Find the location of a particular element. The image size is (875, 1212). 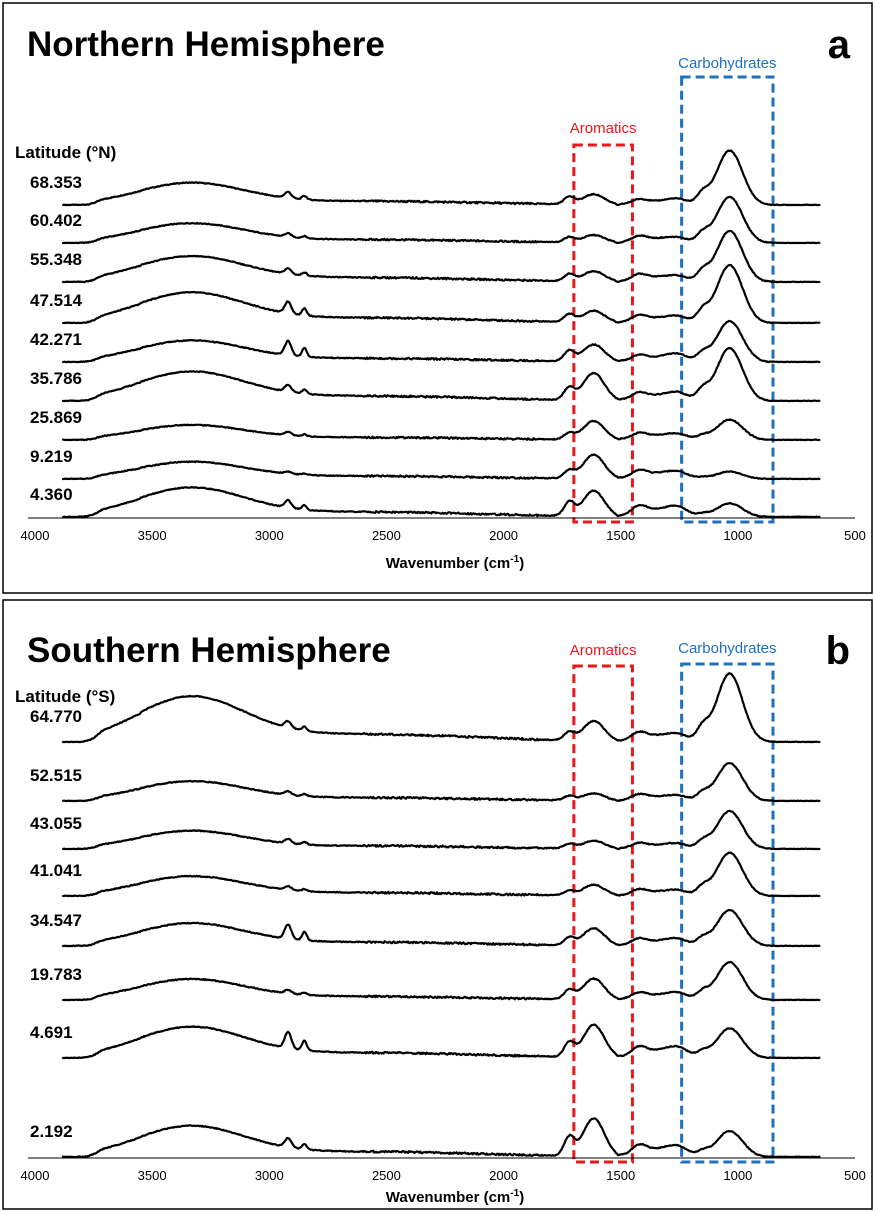

latitude-label: 42.271 is located at coordinates (56, 339).